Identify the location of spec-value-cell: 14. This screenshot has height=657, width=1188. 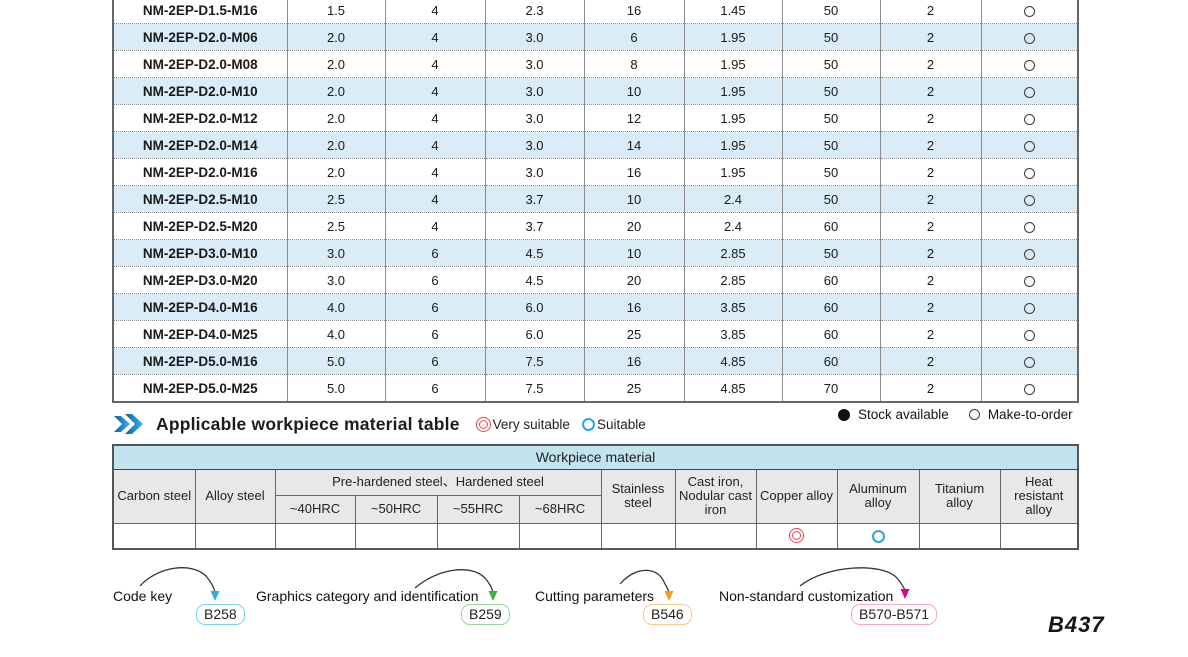
(633, 145).